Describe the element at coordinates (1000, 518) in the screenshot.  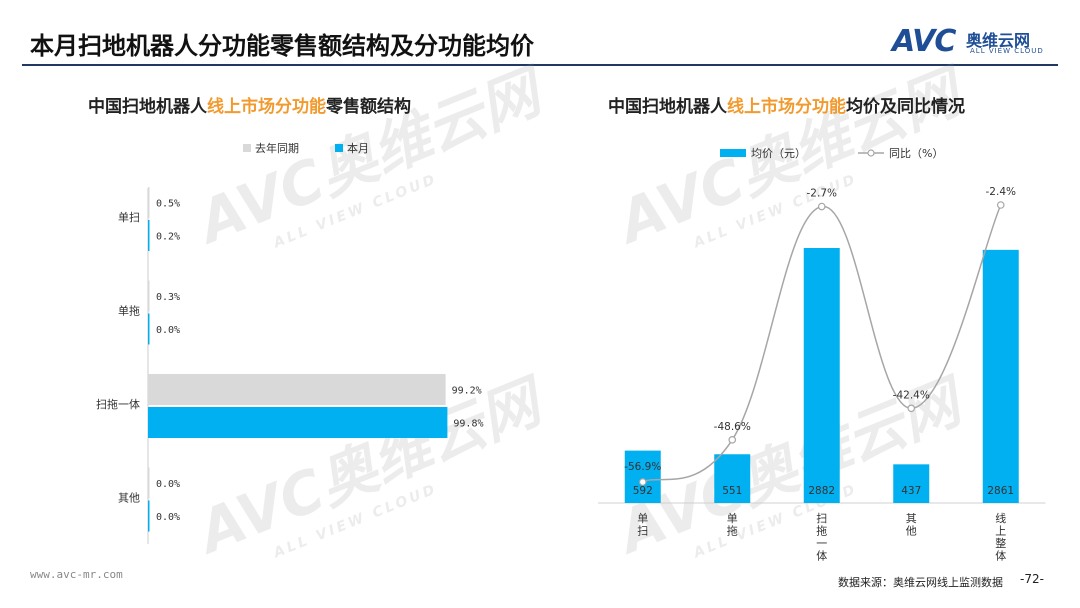
I see `category-label: 线` at that location.